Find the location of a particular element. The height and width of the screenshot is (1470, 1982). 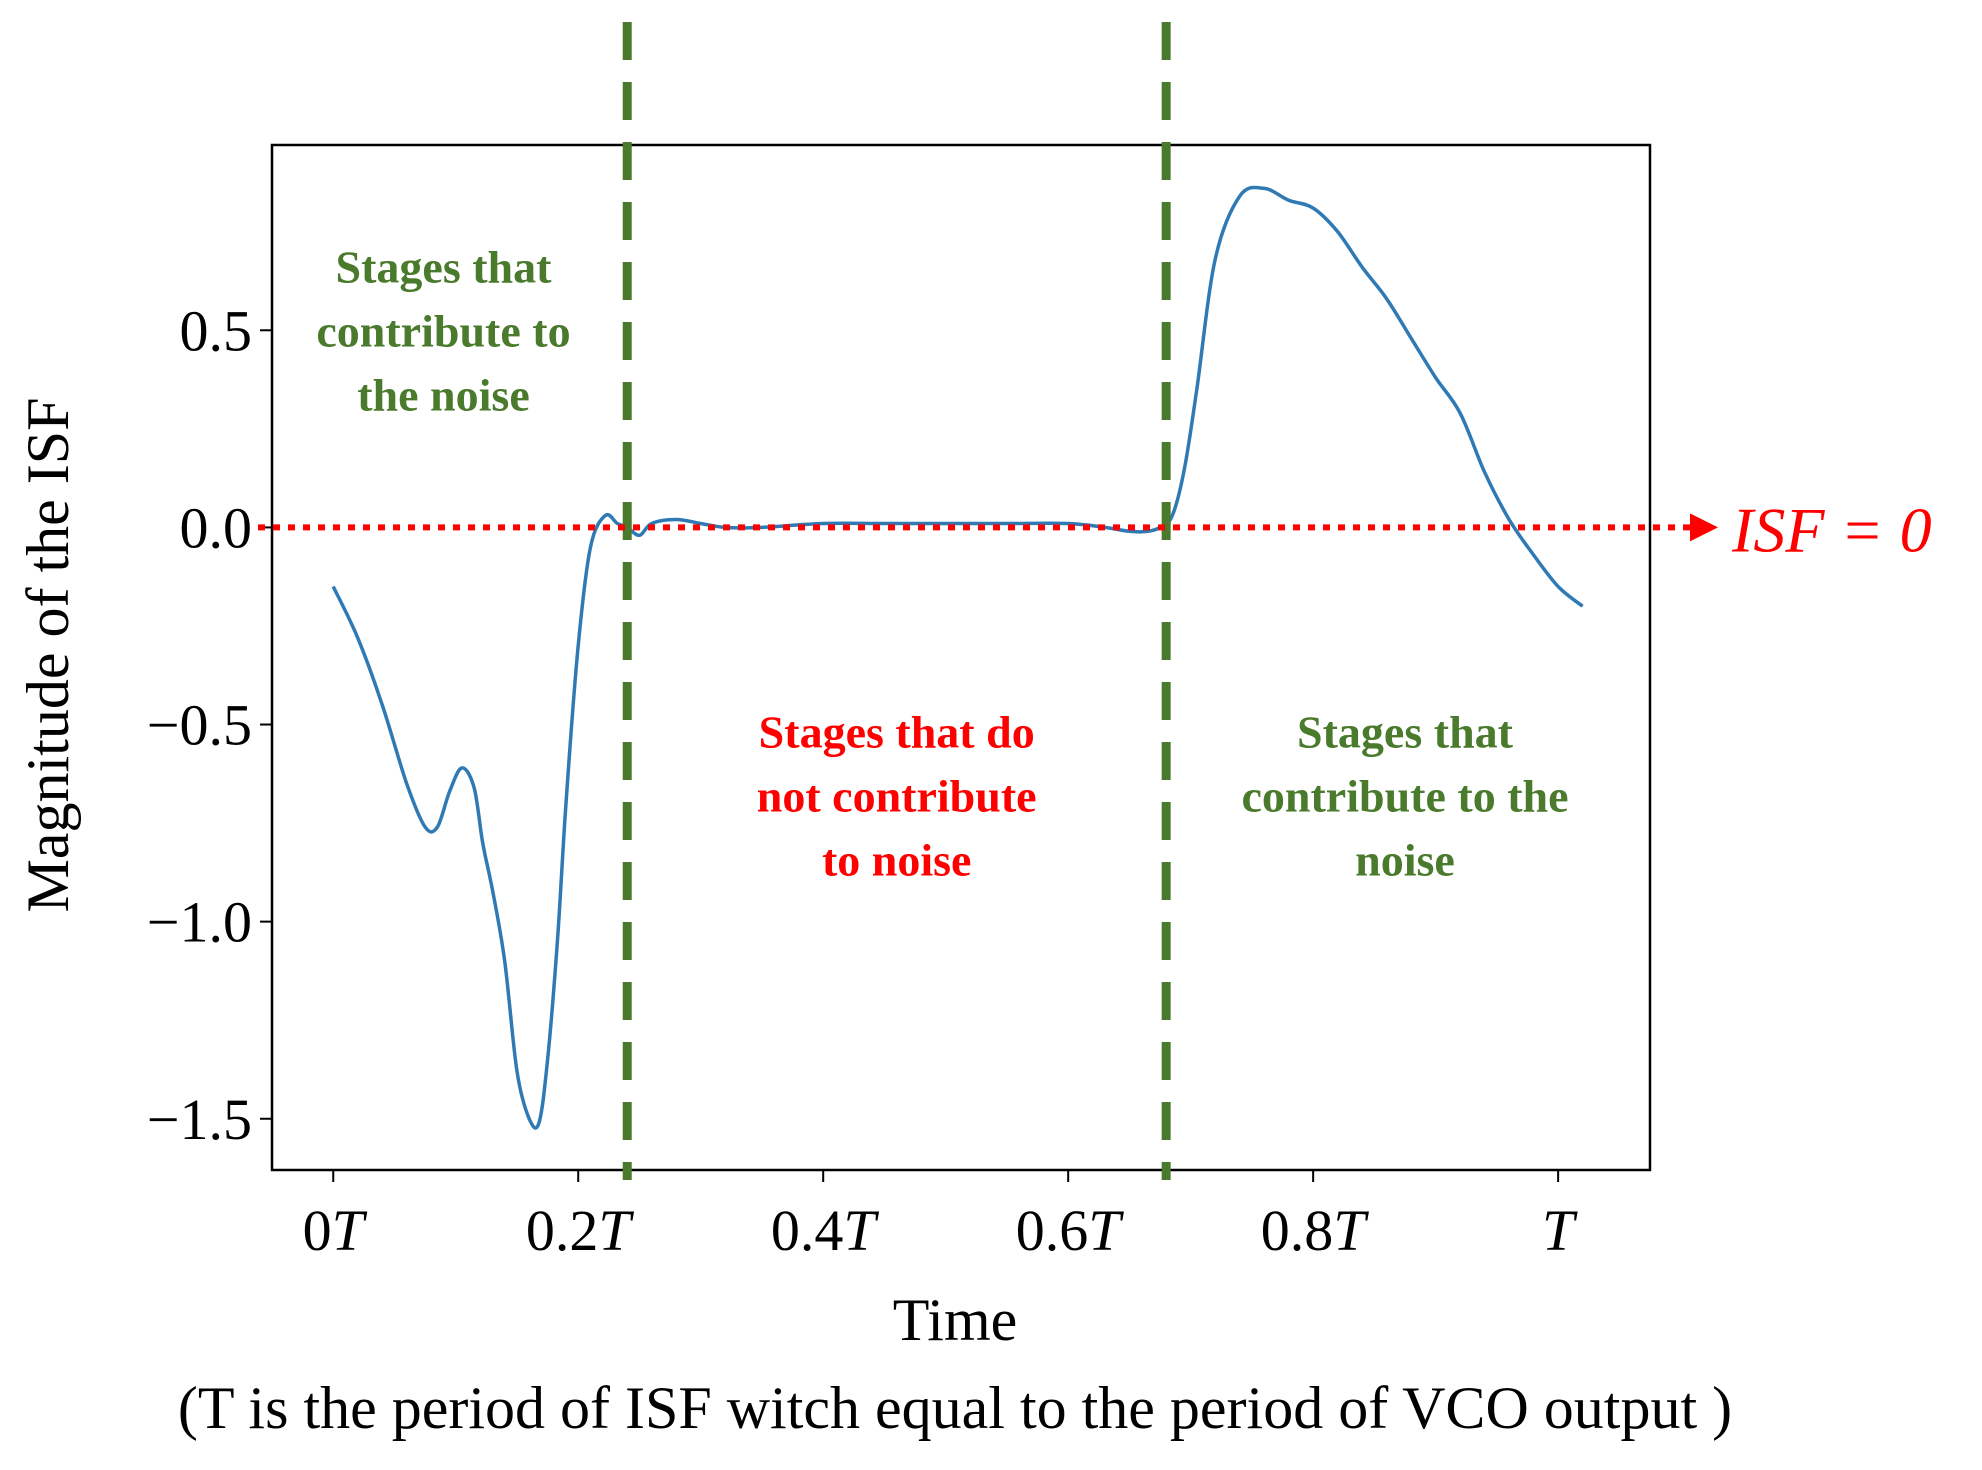

stage-annotation-text: not contribute is located at coordinates (897, 795).